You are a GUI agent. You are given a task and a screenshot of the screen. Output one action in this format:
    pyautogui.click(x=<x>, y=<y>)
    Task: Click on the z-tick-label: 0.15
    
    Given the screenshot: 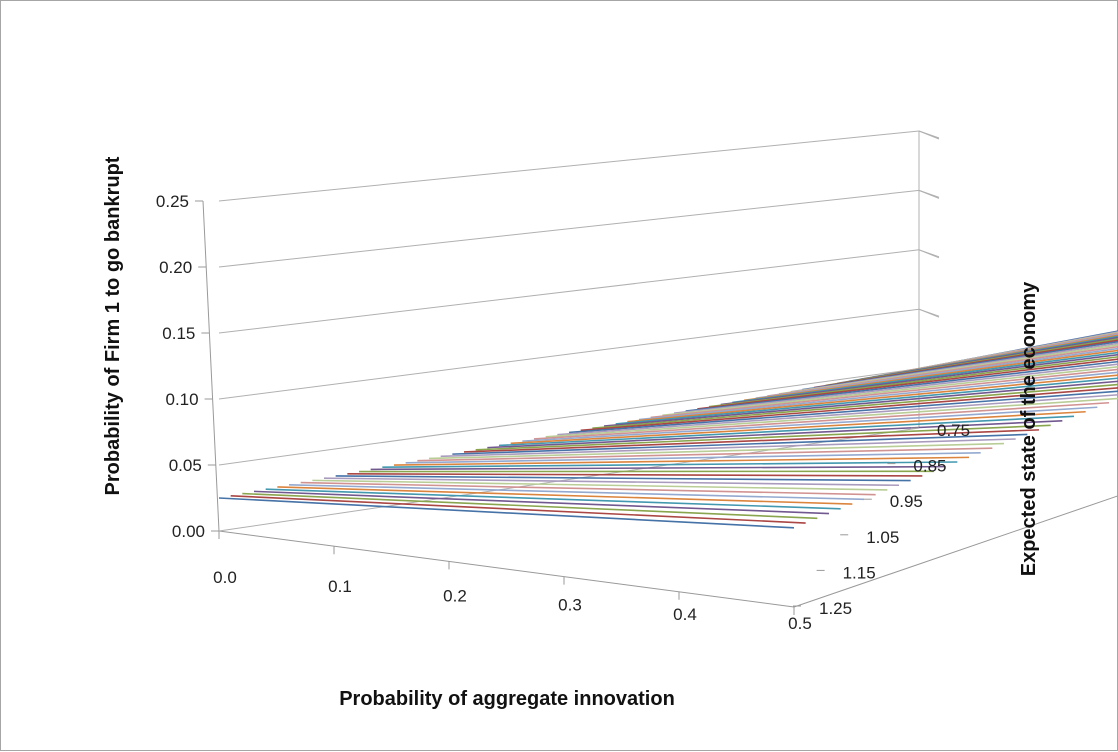 What is the action you would take?
    pyautogui.click(x=178, y=333)
    